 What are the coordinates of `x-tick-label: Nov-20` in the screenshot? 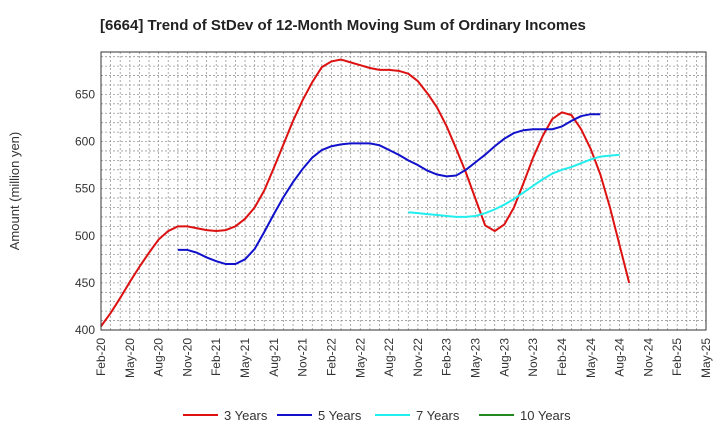 It's located at (187, 357).